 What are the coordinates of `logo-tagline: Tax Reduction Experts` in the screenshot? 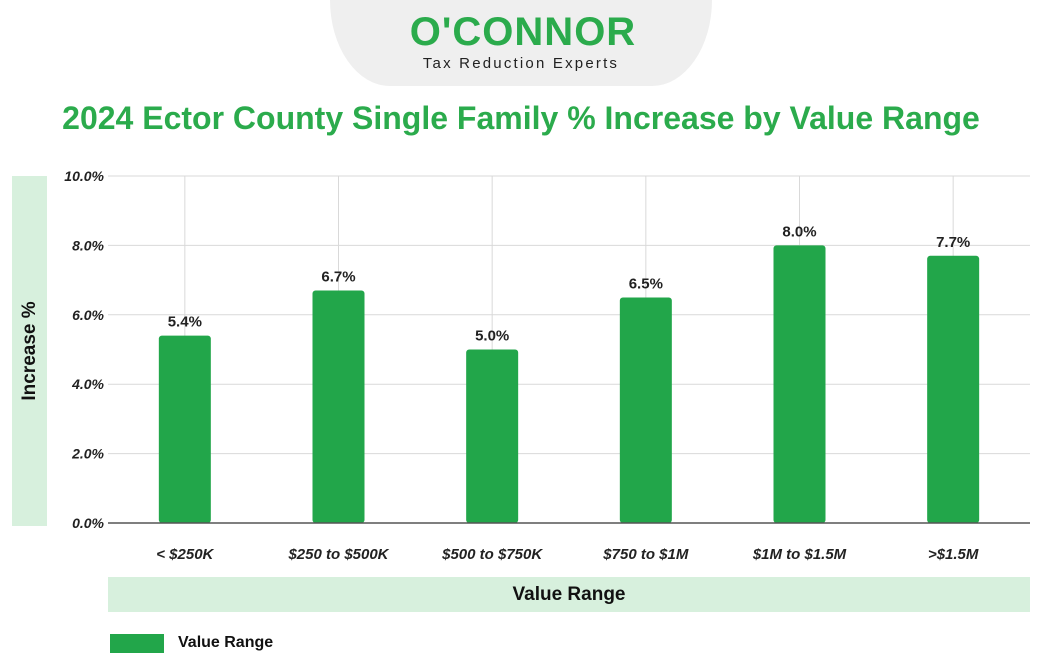 It's located at (521, 63).